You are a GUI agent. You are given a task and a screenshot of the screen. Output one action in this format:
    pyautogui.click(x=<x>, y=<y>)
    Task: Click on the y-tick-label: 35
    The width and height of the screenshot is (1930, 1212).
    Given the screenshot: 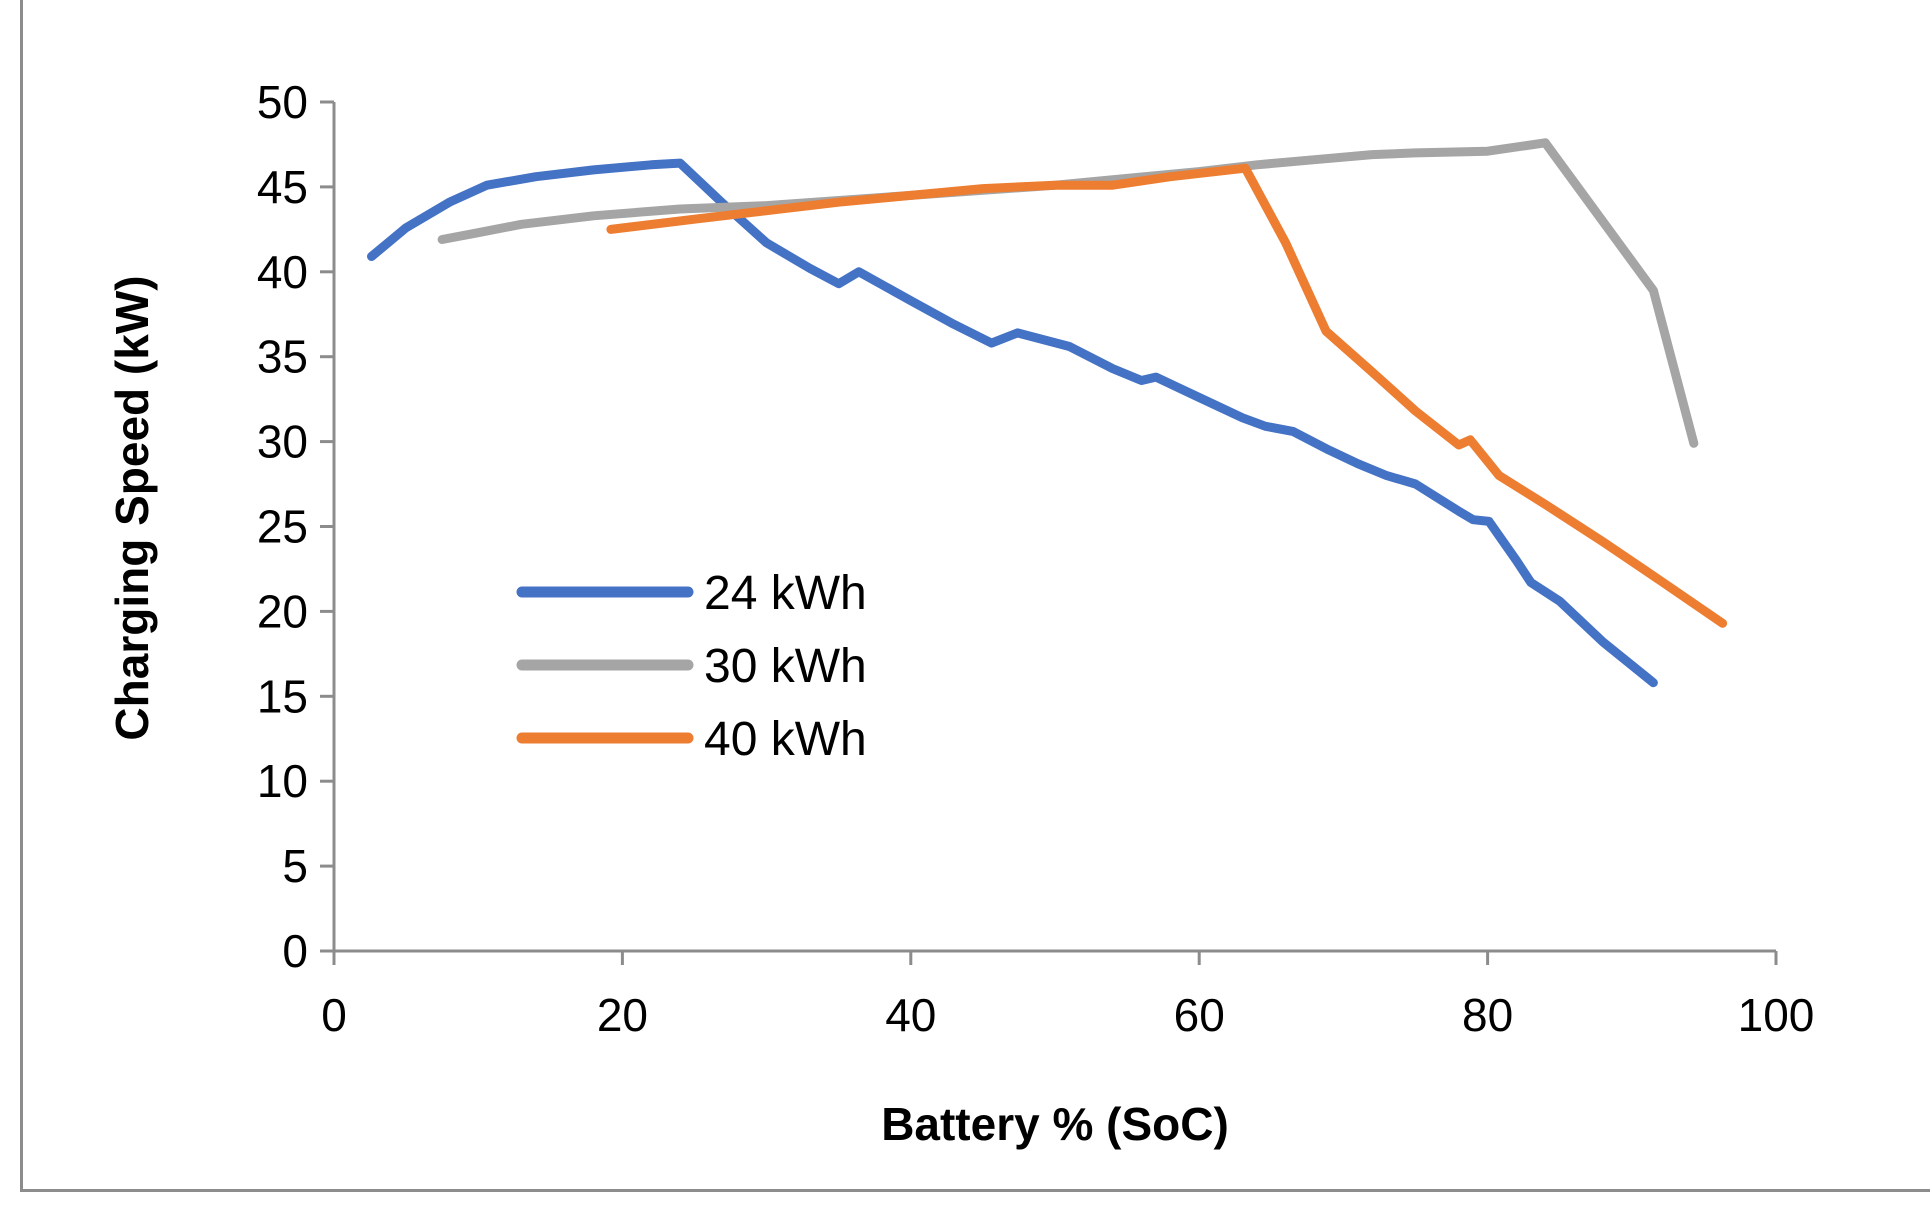 What is the action you would take?
    pyautogui.click(x=282, y=357)
    